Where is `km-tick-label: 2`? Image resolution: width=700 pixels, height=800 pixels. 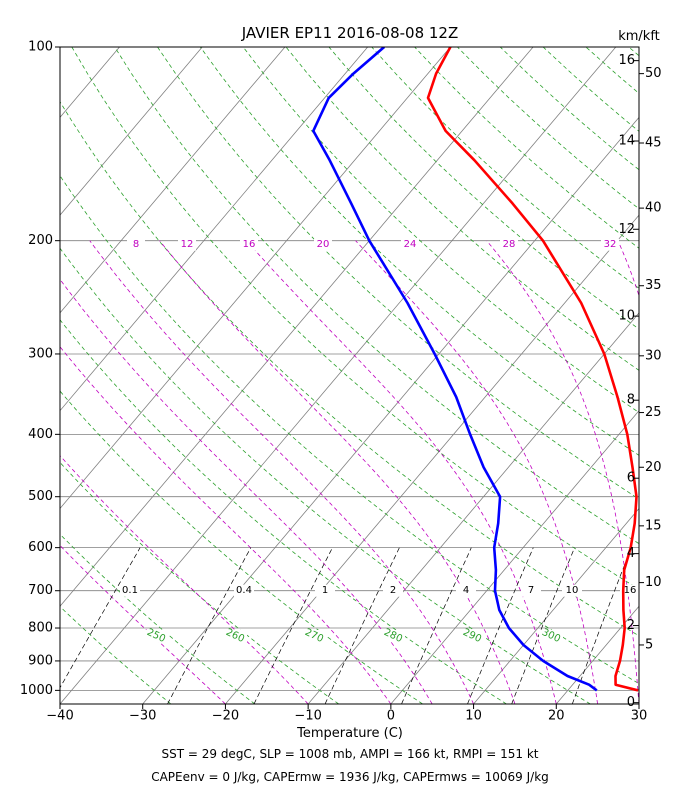 km-tick-label: 2 is located at coordinates (631, 625).